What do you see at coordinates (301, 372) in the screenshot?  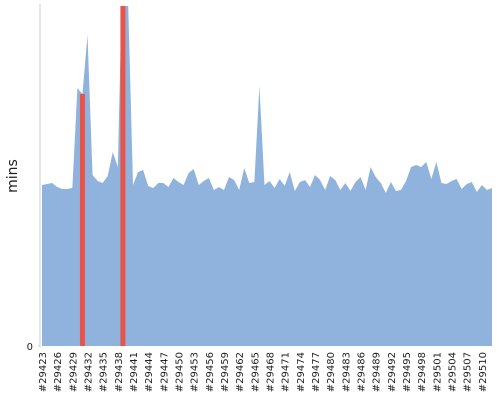 I see `x-tick-label: #29474` at bounding box center [301, 372].